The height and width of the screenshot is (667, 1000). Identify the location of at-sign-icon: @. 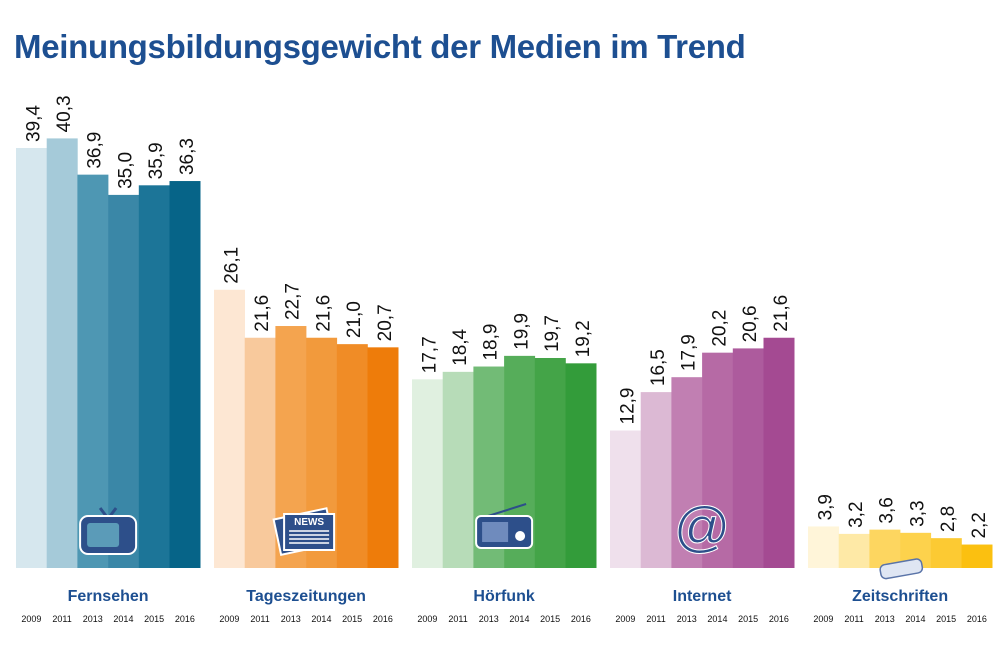
(702, 527).